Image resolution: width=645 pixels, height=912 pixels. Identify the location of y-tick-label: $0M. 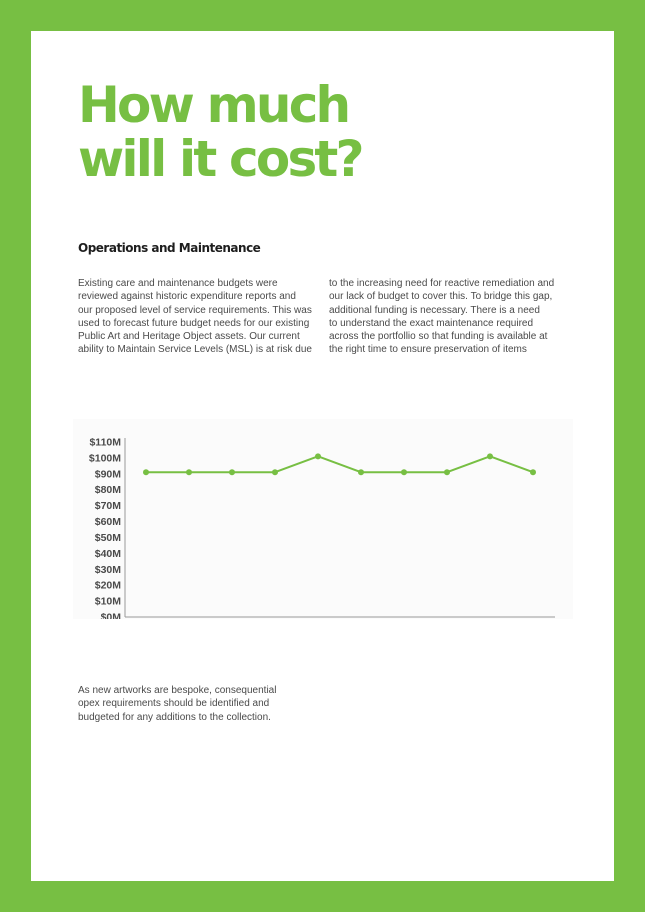
(111, 616).